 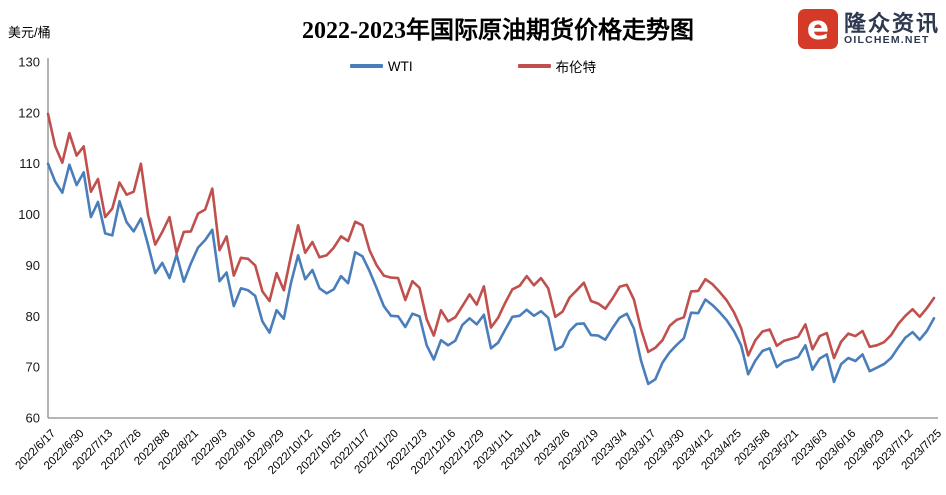 I want to click on oilchem-e-icon: e, so click(x=817, y=29).